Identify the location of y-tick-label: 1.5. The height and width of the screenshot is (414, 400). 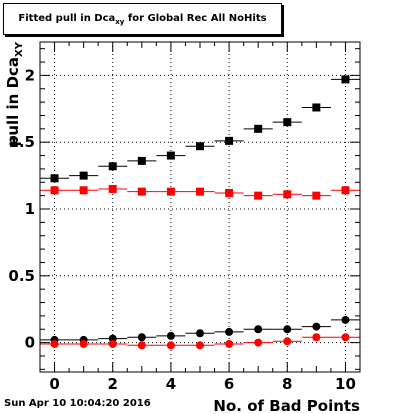
(21, 142).